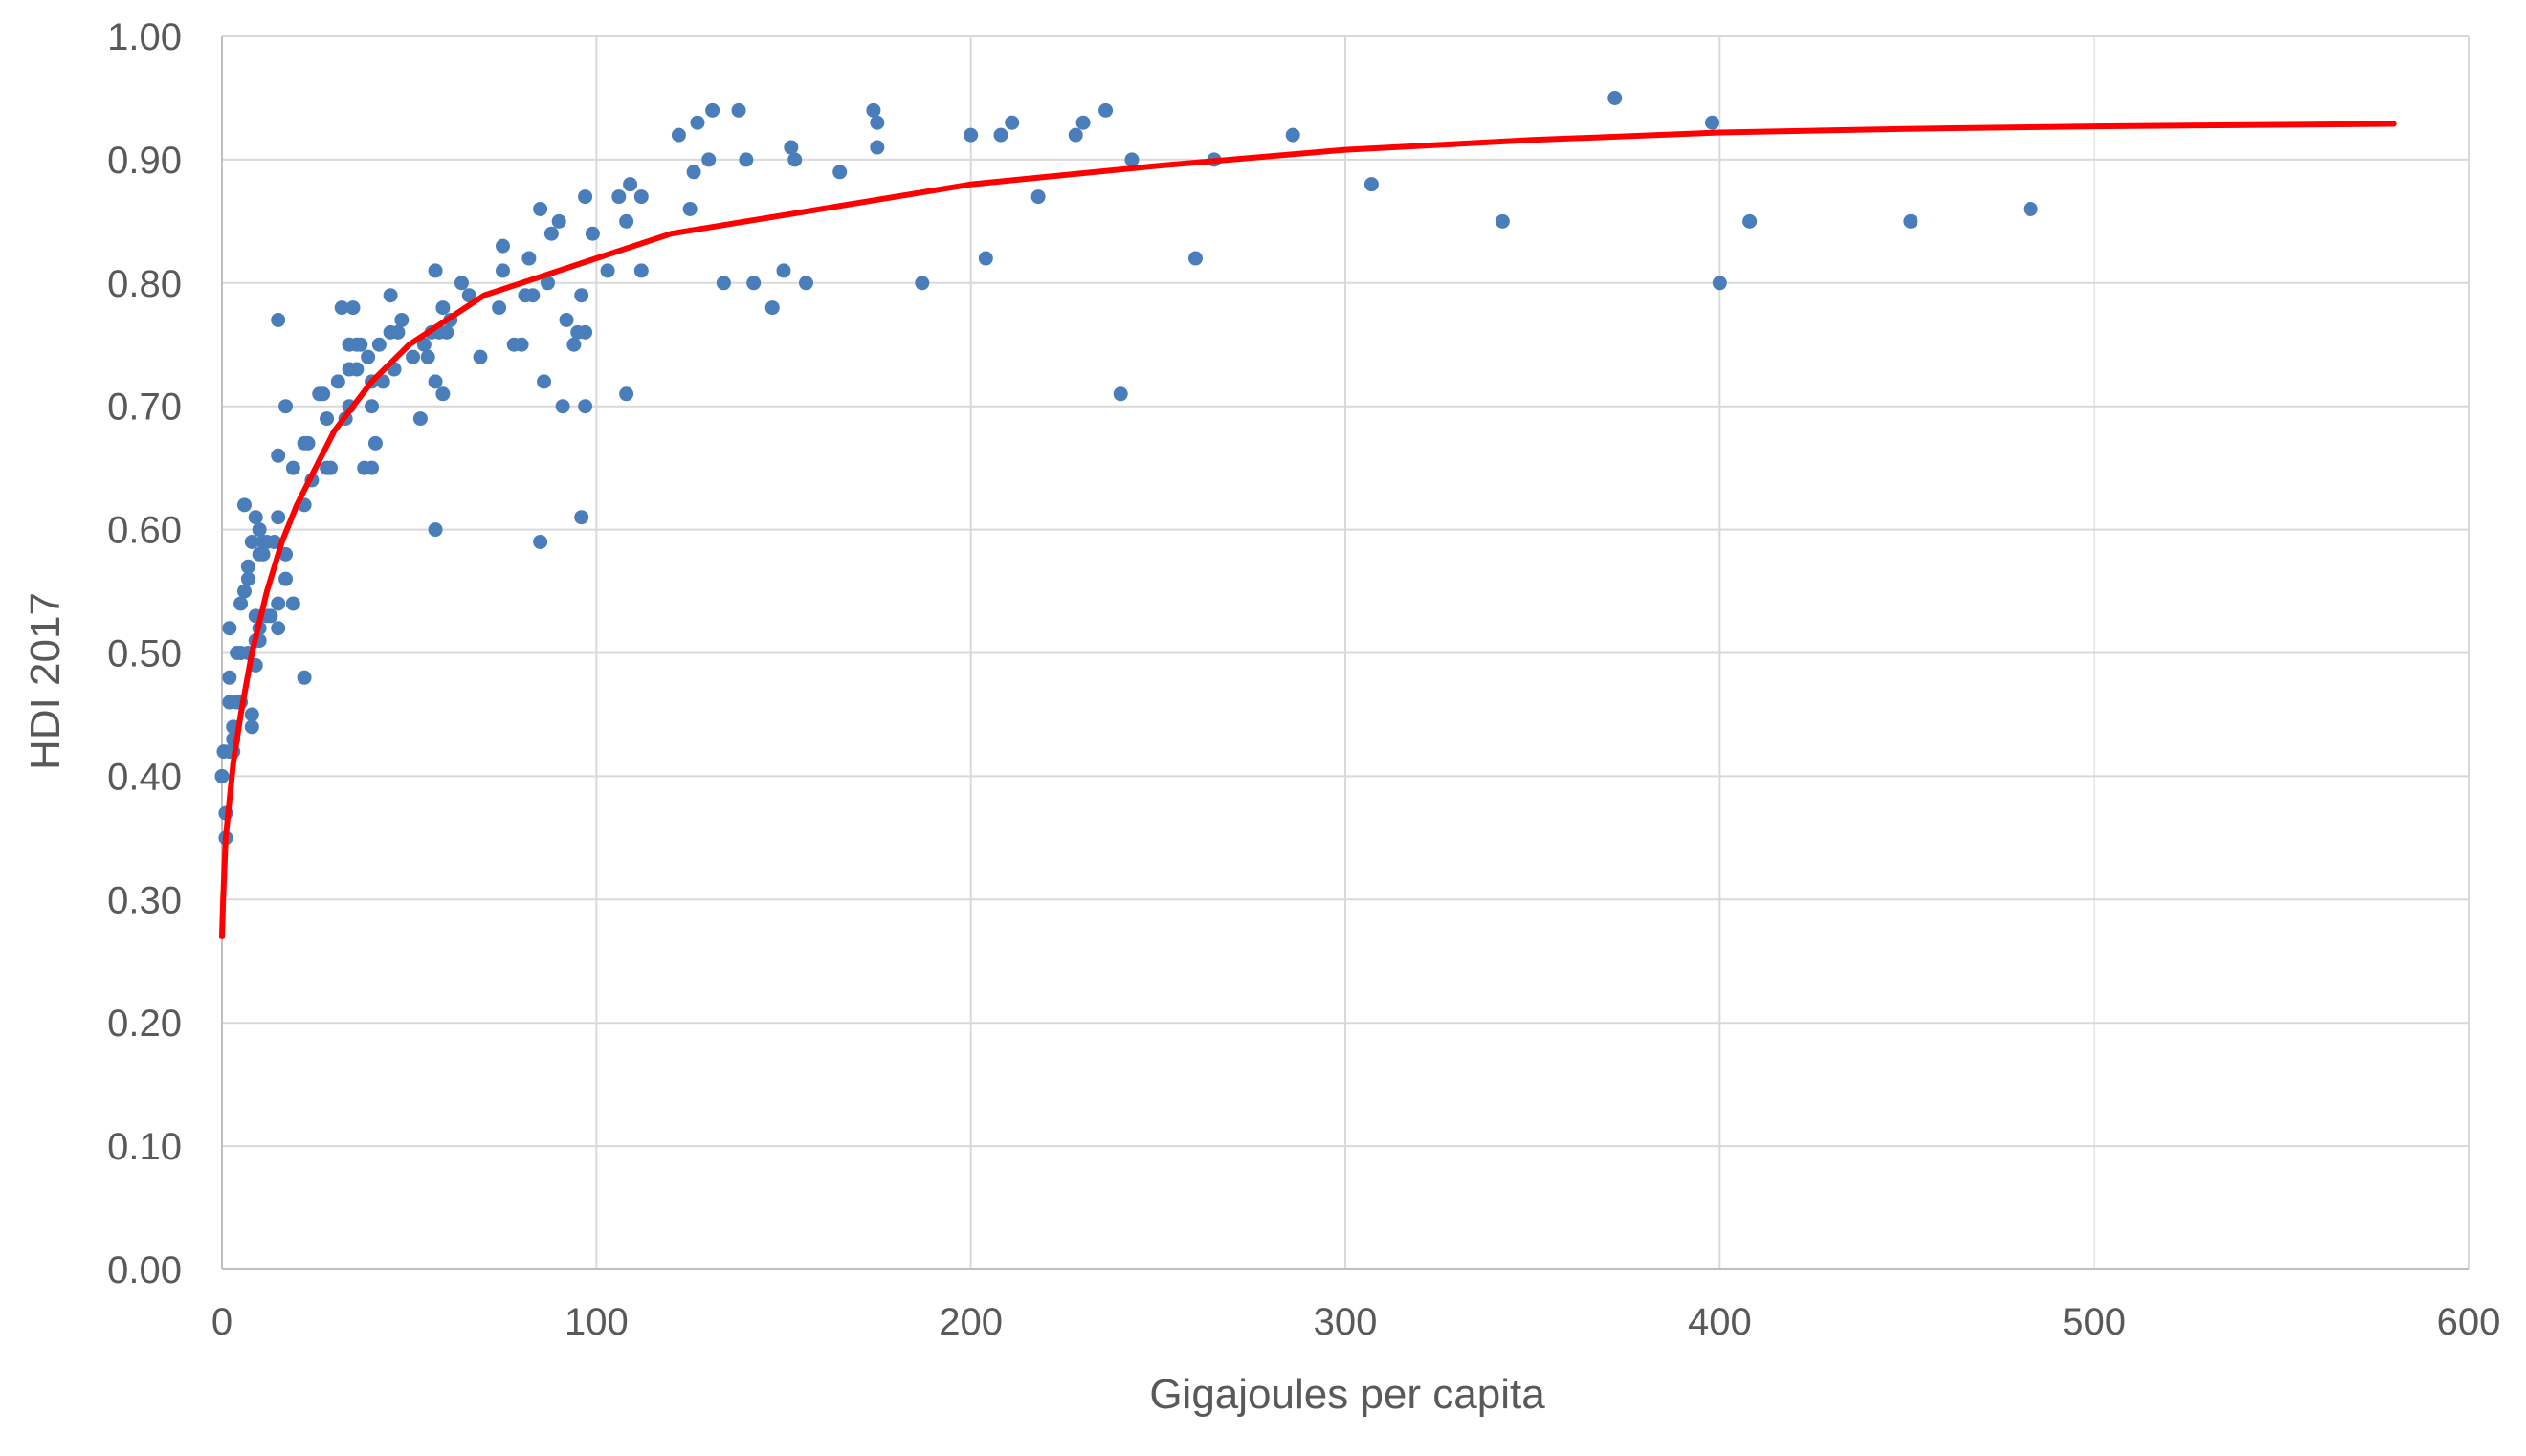 The width and height of the screenshot is (2526, 1456). What do you see at coordinates (1356, 1322) in the screenshot?
I see `x-tick-labels: 0 100 200 300 400 500 600` at bounding box center [1356, 1322].